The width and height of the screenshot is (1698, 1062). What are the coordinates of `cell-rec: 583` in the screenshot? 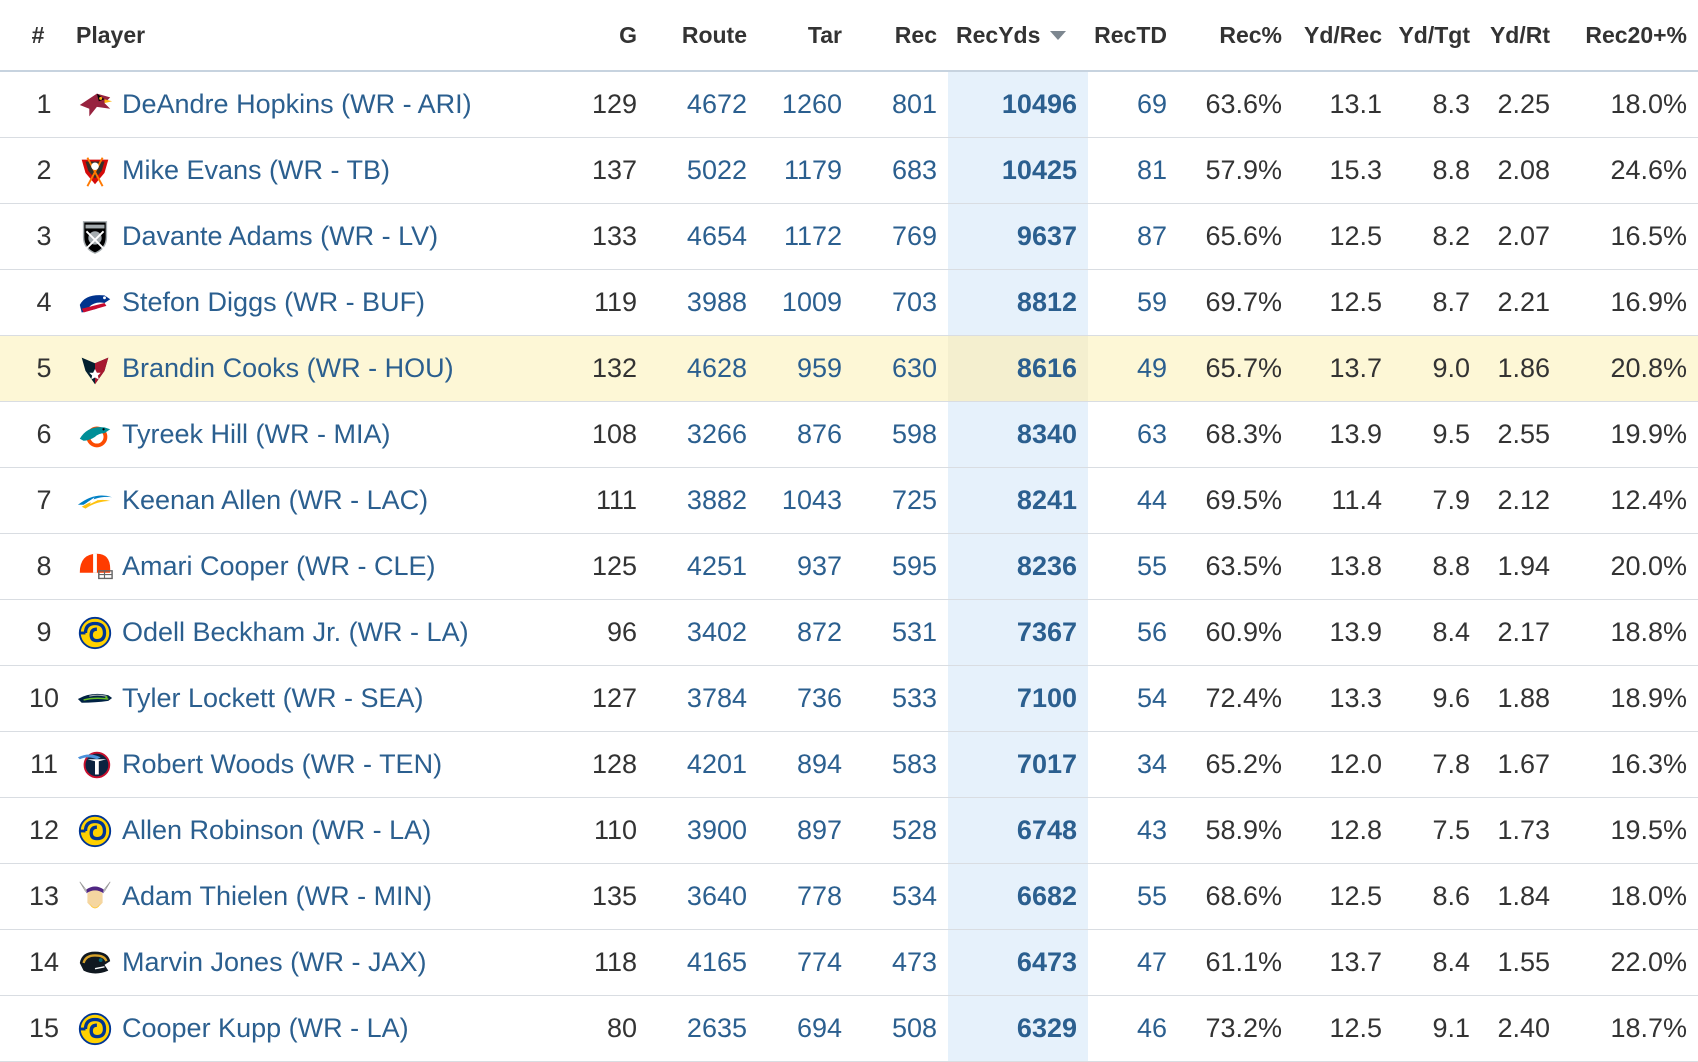 It's located at (900, 764).